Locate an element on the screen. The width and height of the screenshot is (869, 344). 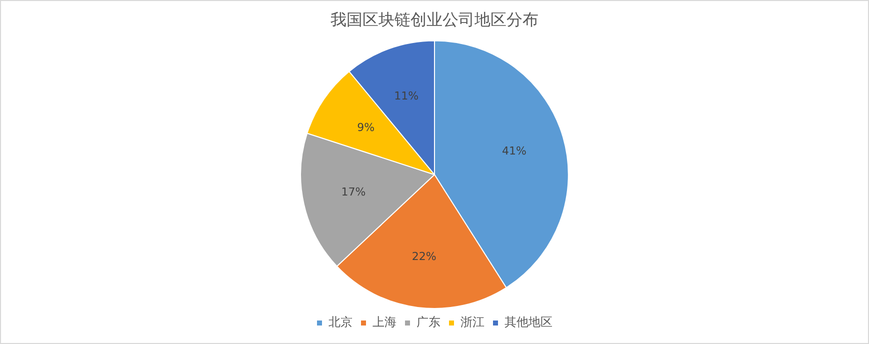
data-label: 11% is located at coordinates (406, 95).